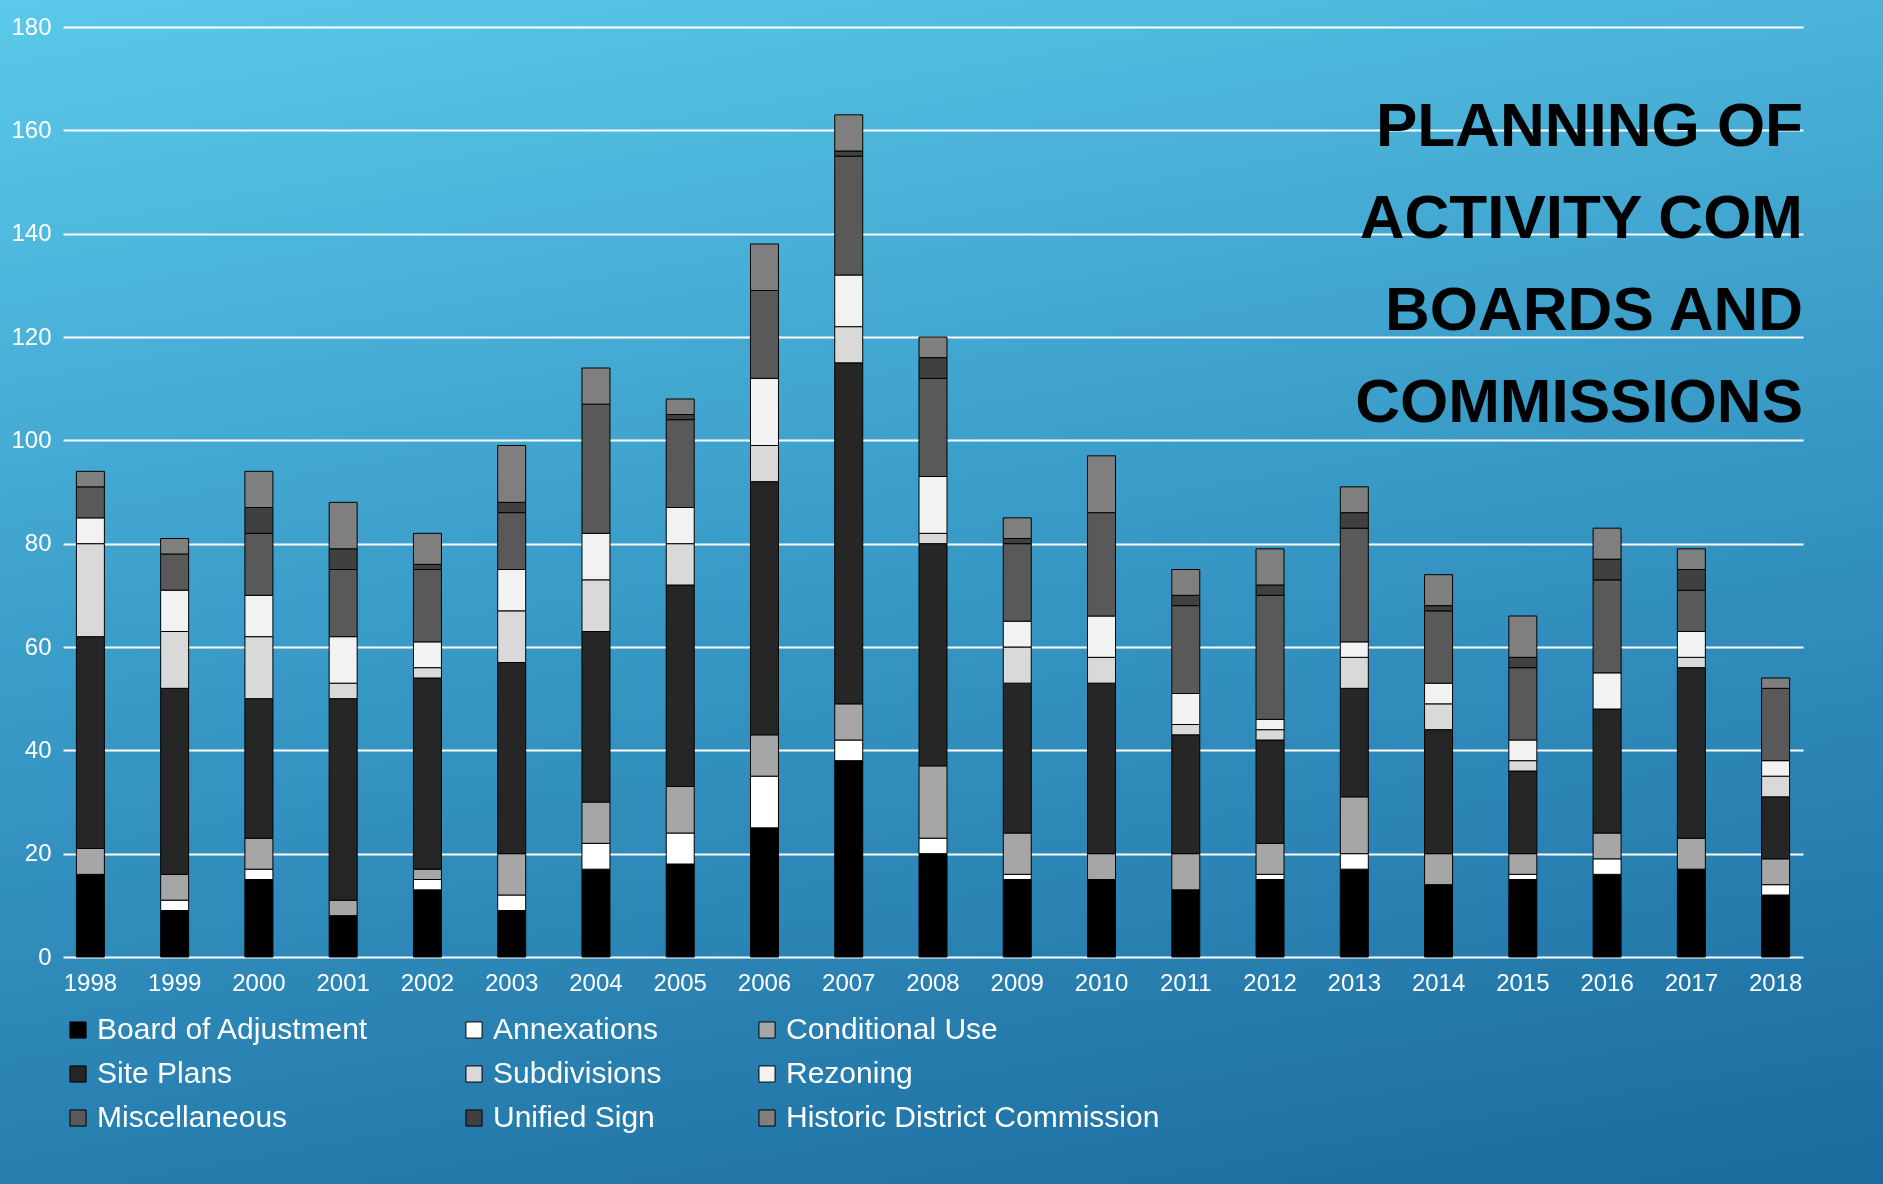  Describe the element at coordinates (764, 982) in the screenshot. I see `x-tick-label: 2006` at that location.